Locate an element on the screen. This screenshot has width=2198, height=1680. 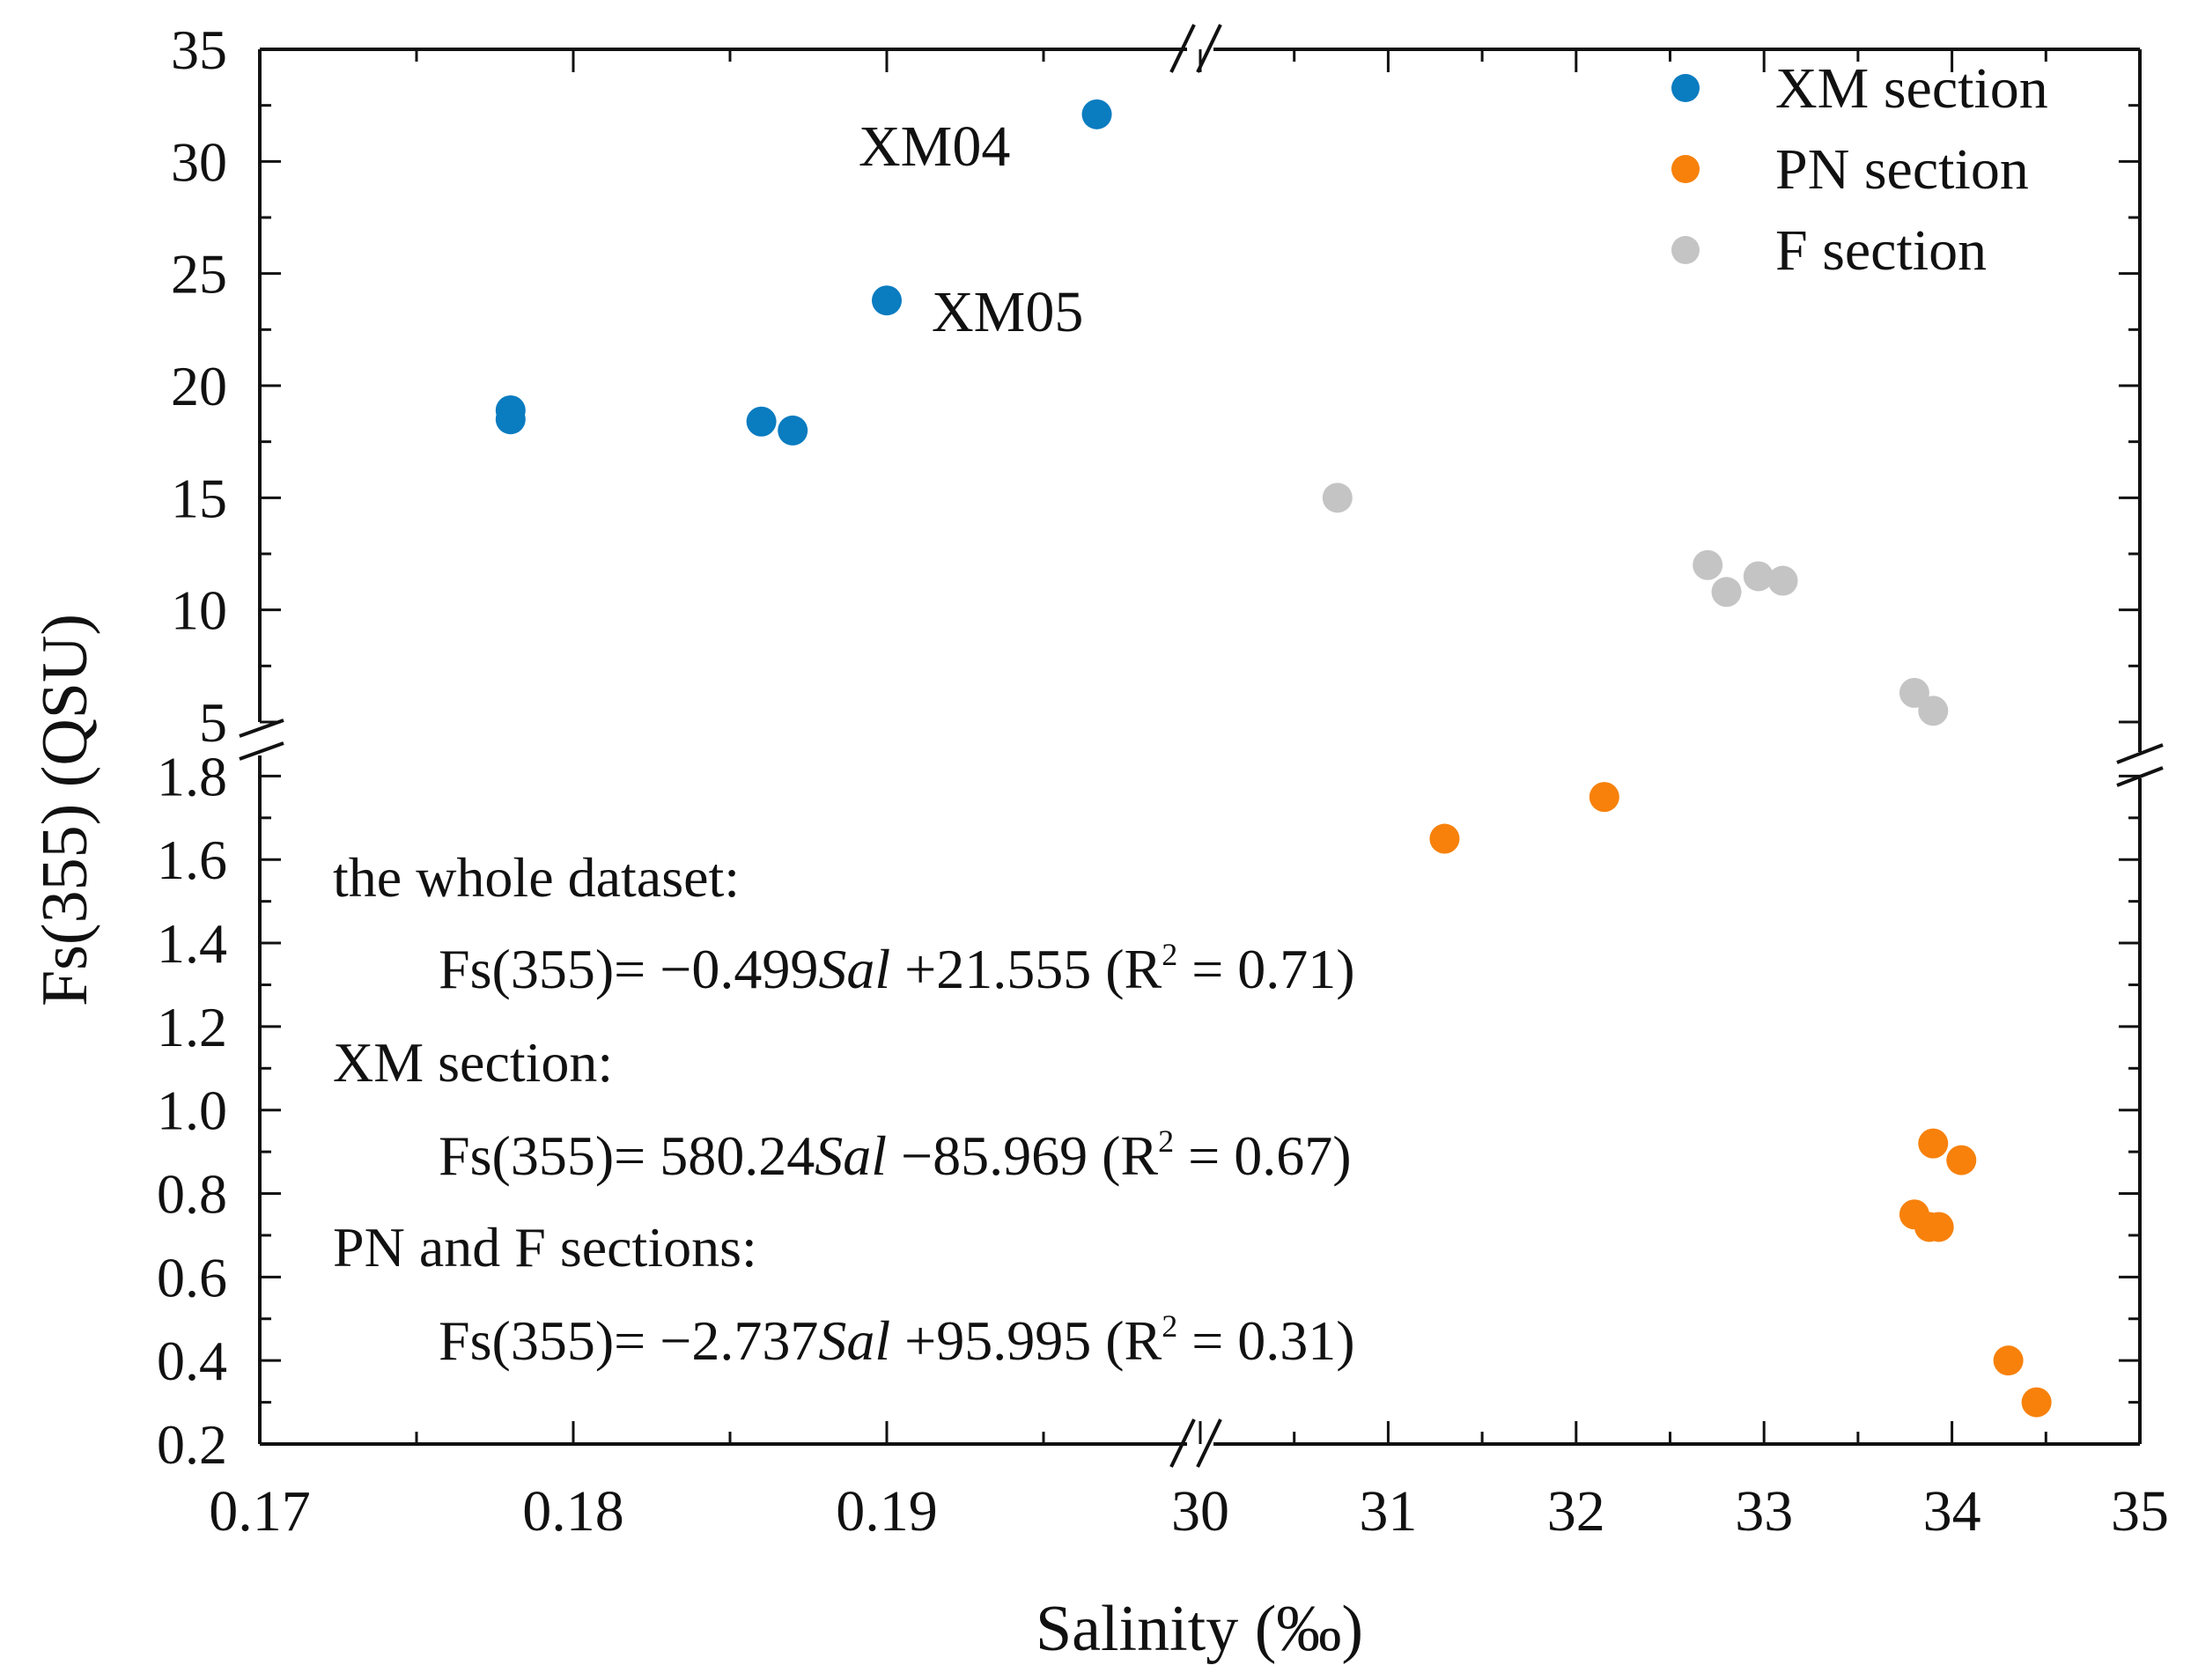
eq-xm-sup: 2 is located at coordinates (1166, 1141).